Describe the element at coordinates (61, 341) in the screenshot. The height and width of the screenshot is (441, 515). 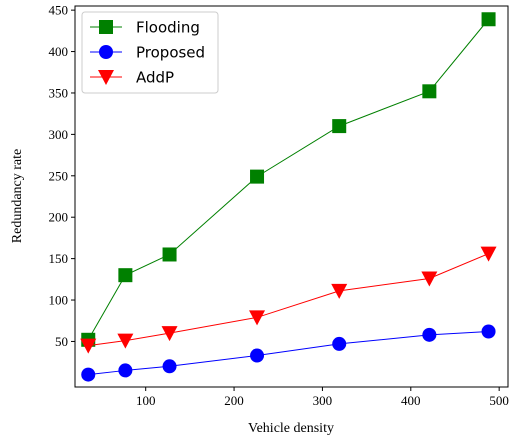
I see `y-tick-label: 50` at that location.